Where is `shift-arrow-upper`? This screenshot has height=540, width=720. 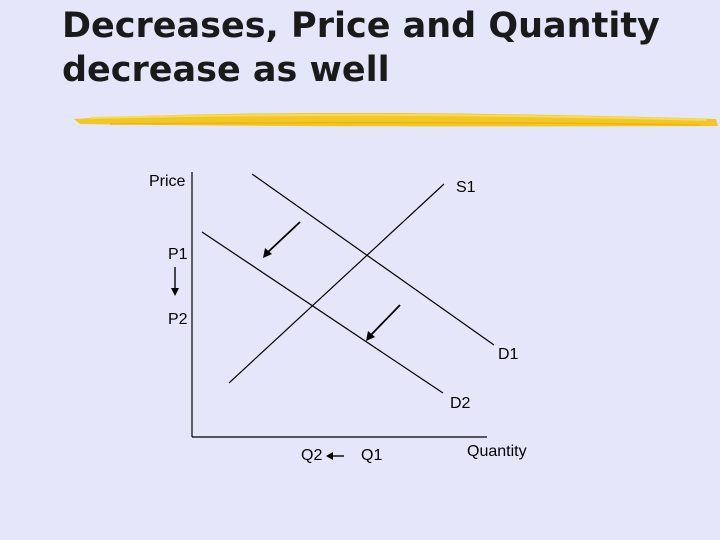
shift-arrow-upper is located at coordinates (282, 239).